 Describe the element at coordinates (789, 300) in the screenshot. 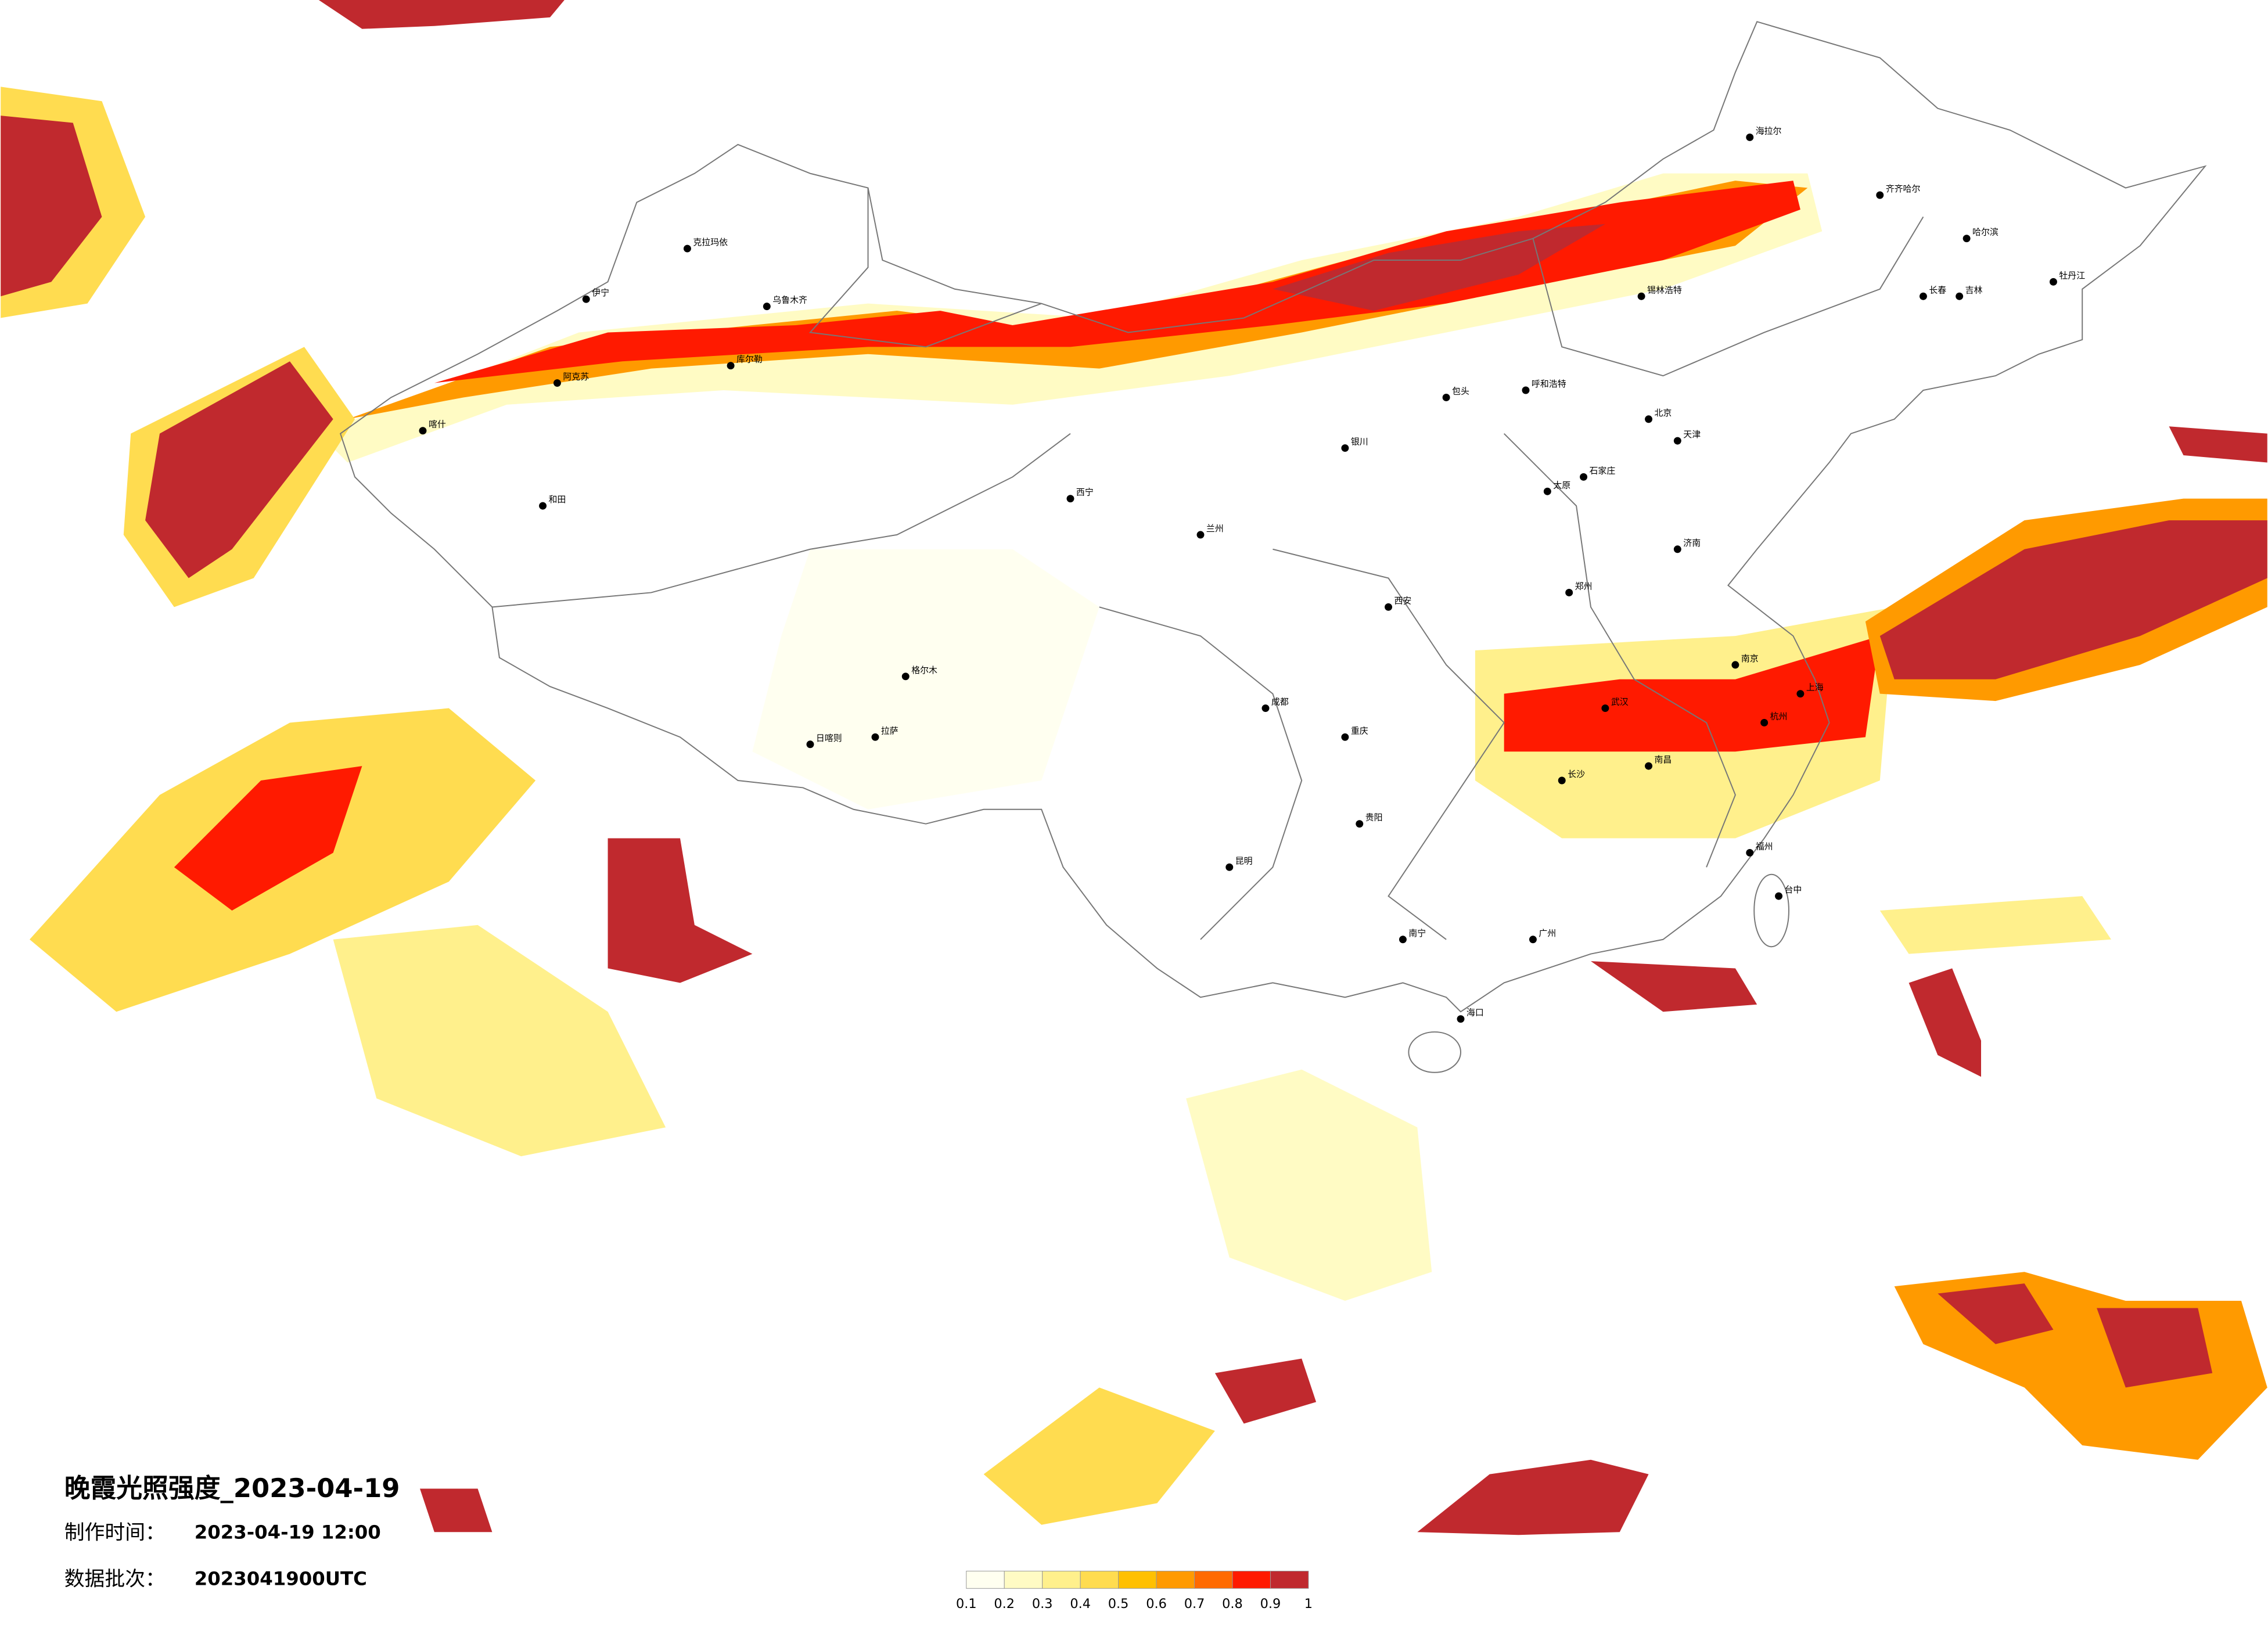

I see `city-label: 乌鲁木齐` at that location.